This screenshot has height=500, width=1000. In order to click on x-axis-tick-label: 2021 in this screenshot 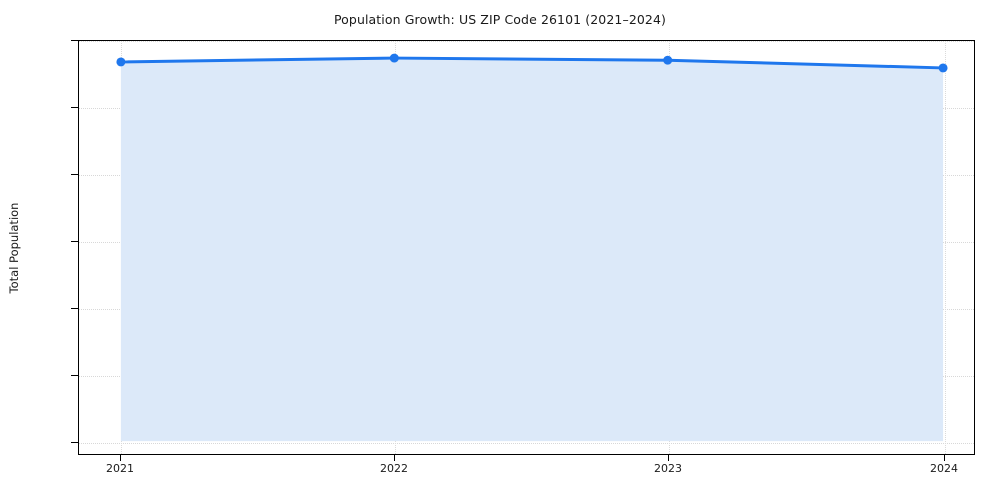, I will do `click(120, 468)`.